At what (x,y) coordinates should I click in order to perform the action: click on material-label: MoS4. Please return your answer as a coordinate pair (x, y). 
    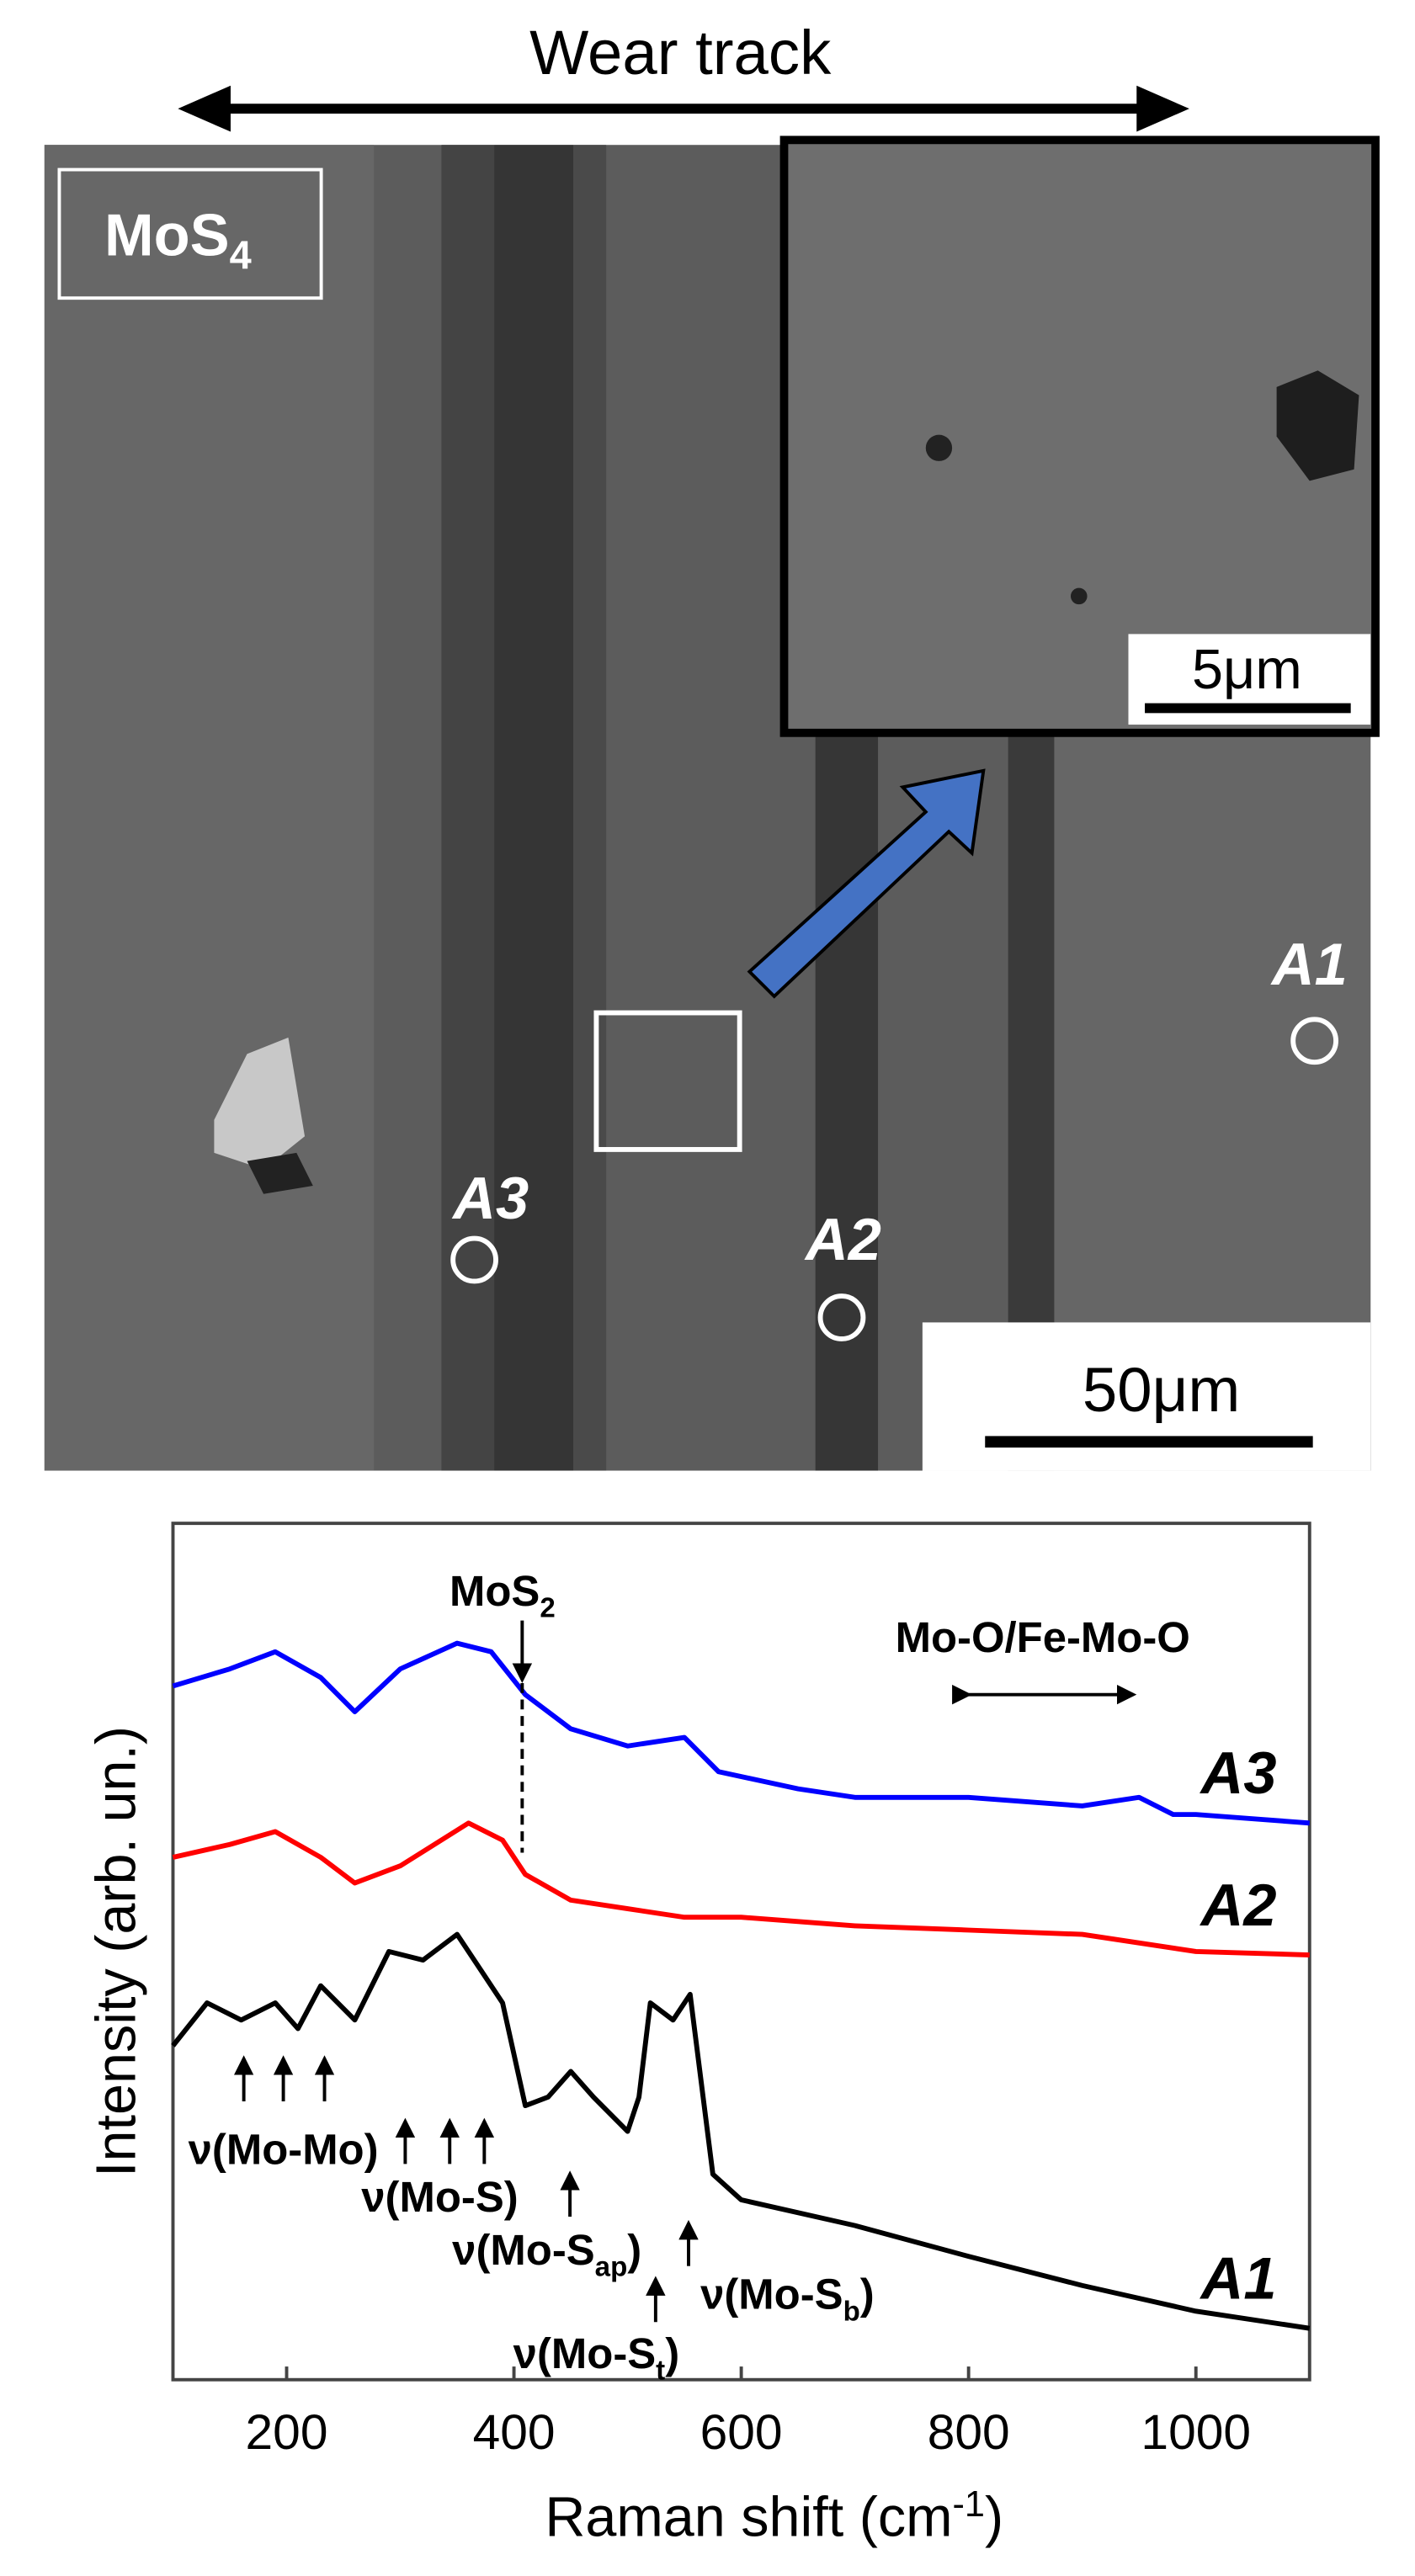
    Looking at the image, I should click on (178, 239).